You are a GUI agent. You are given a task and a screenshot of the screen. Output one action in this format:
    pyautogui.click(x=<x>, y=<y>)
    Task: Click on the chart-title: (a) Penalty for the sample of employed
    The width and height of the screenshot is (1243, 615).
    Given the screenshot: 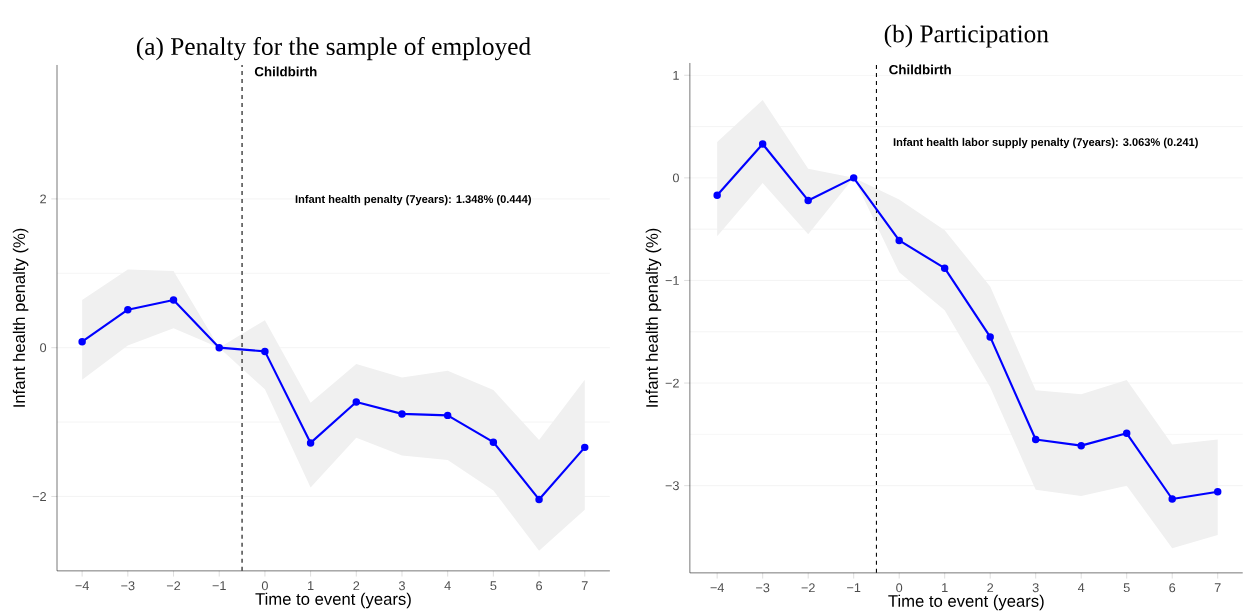 What is the action you would take?
    pyautogui.click(x=333, y=49)
    